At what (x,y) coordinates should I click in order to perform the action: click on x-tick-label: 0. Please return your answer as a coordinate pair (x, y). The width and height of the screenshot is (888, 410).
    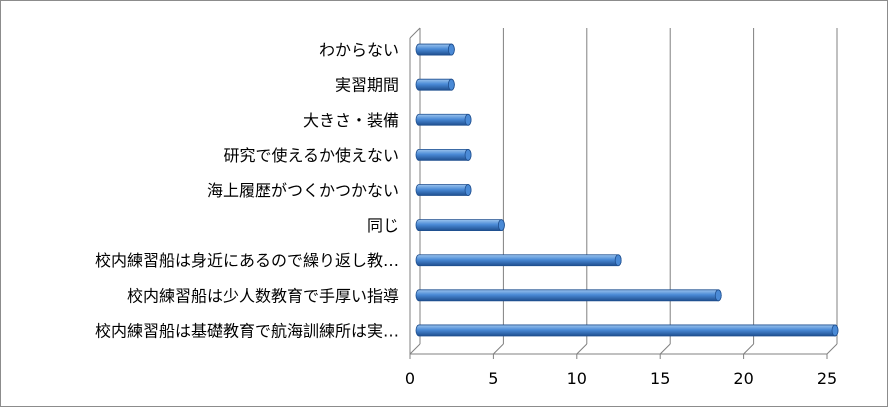
    Looking at the image, I should click on (410, 378).